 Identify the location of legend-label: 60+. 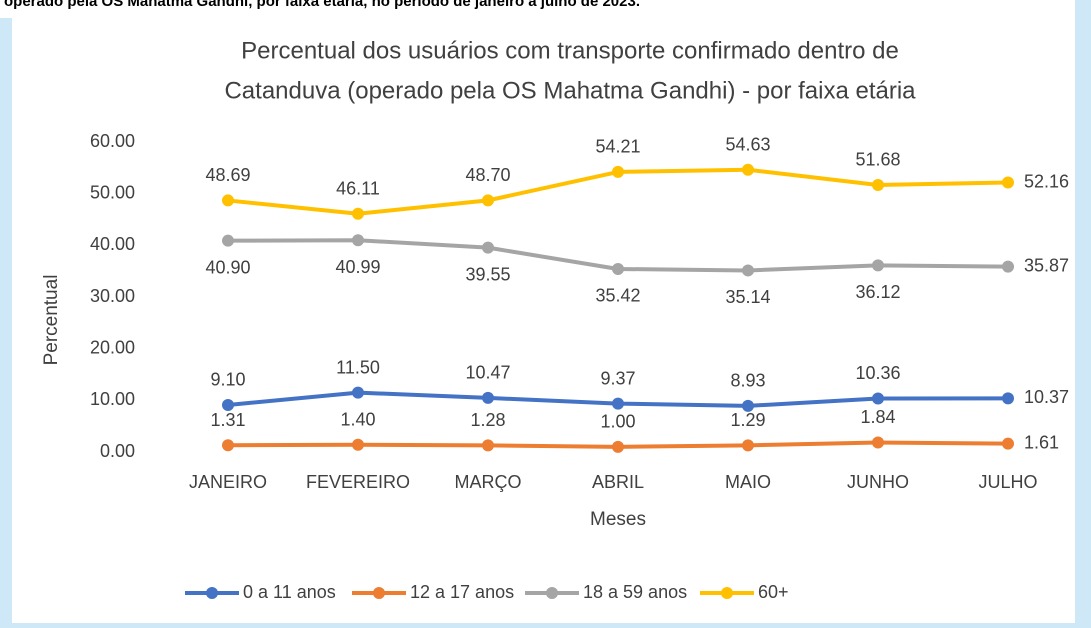
(773, 592).